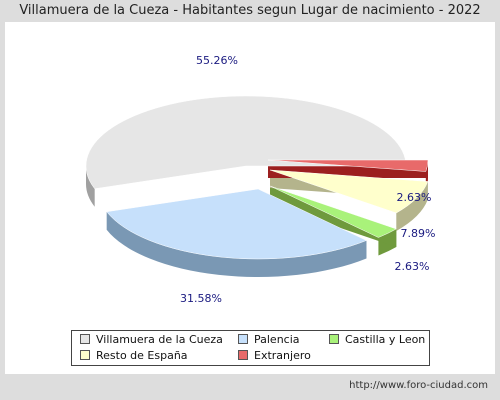 Image resolution: width=500 pixels, height=400 pixels. Describe the element at coordinates (348, 165) in the screenshot. I see `pie-slice-extranjero` at that location.